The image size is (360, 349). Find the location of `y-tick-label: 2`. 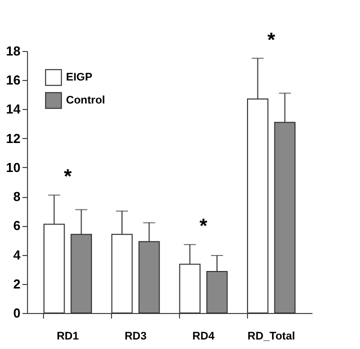

y-tick-label: 2 is located at coordinates (16, 284).